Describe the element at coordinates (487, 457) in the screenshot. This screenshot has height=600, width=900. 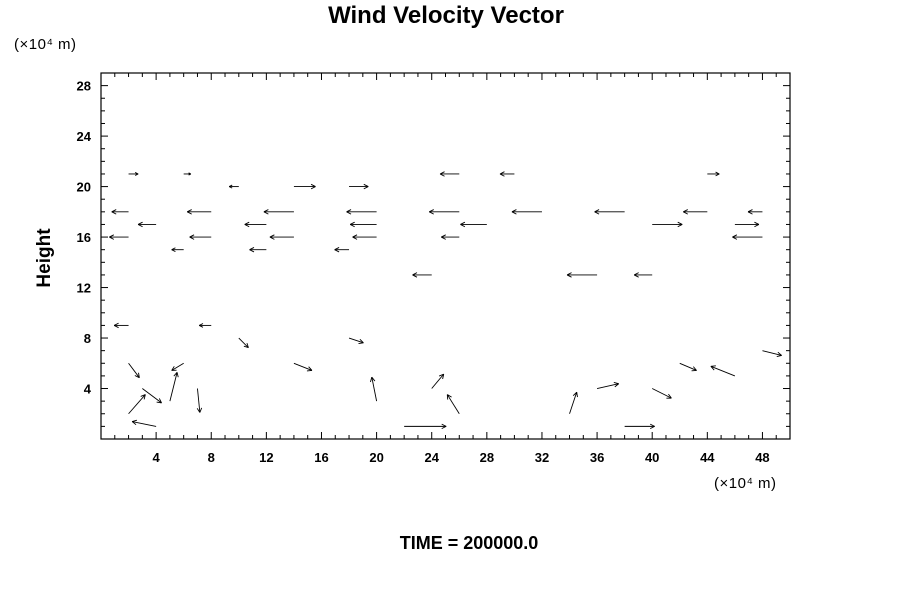
I see `x-tick-label: 28` at that location.